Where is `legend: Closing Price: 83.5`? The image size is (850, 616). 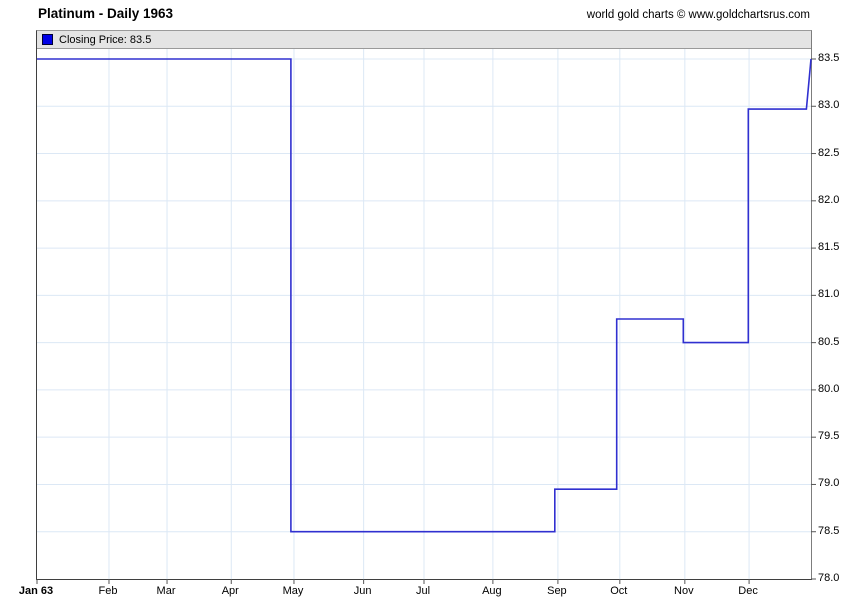
legend: Closing Price: 83.5 is located at coordinates (424, 40).